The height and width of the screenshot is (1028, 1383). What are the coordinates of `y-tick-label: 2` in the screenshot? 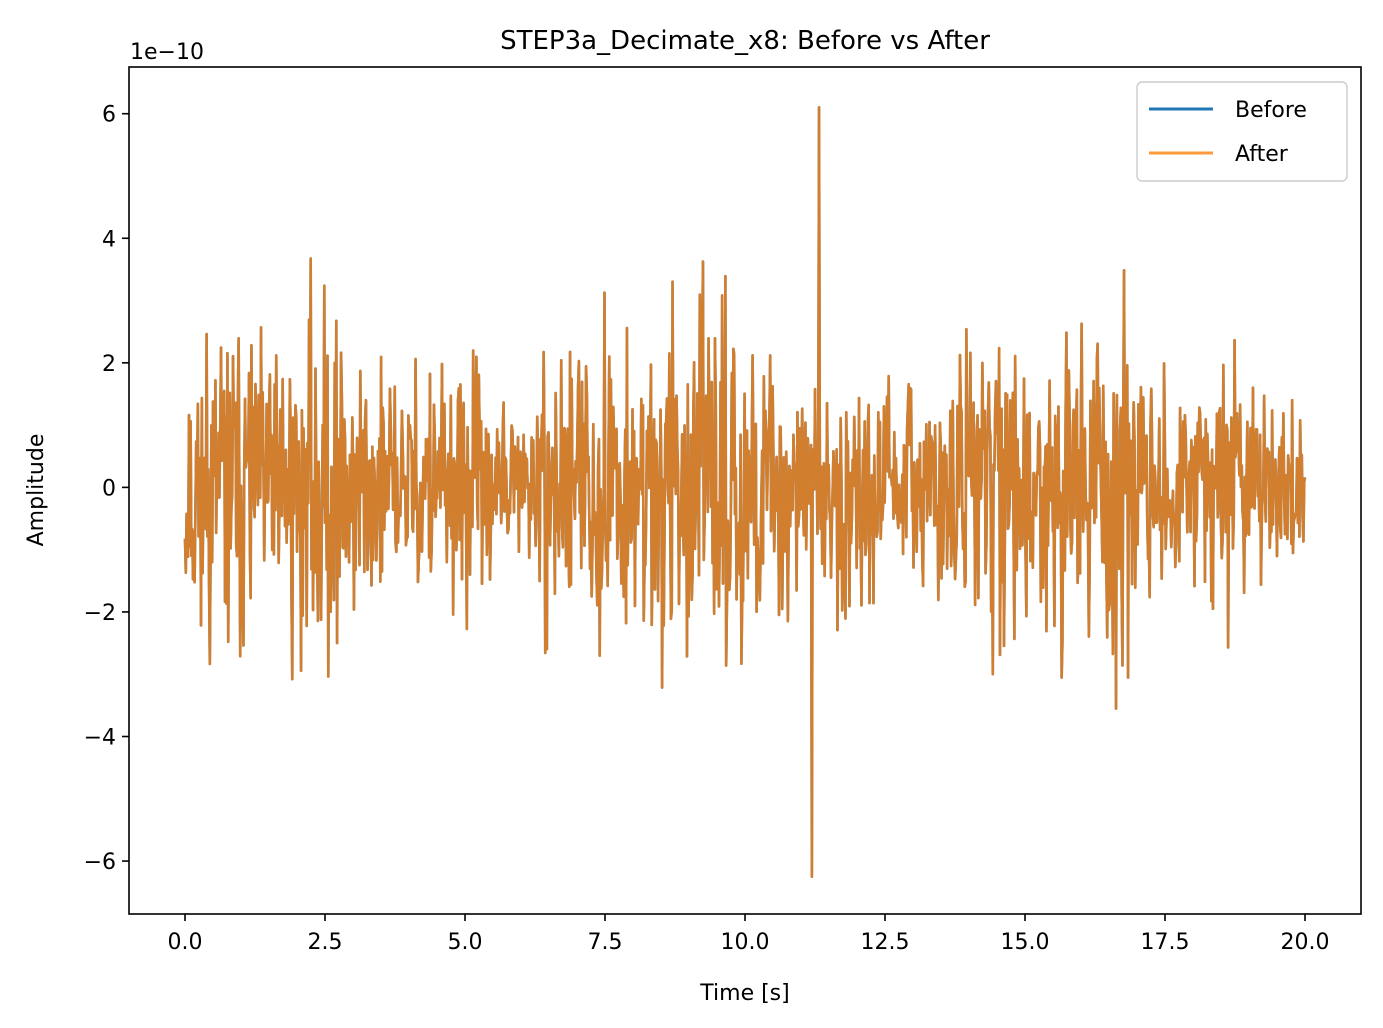 It's located at (109, 364).